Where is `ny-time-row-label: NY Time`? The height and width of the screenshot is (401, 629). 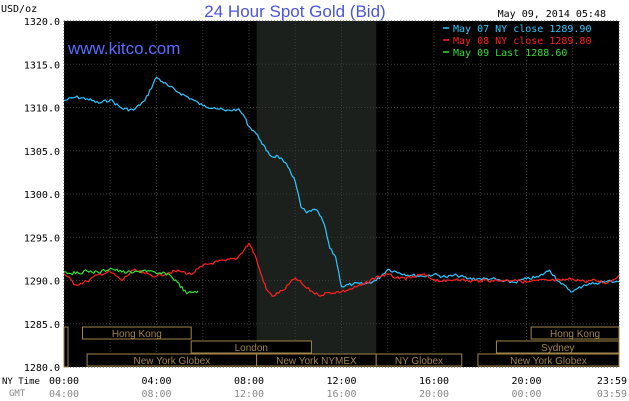 ny-time-row-label: NY Time is located at coordinates (21, 382).